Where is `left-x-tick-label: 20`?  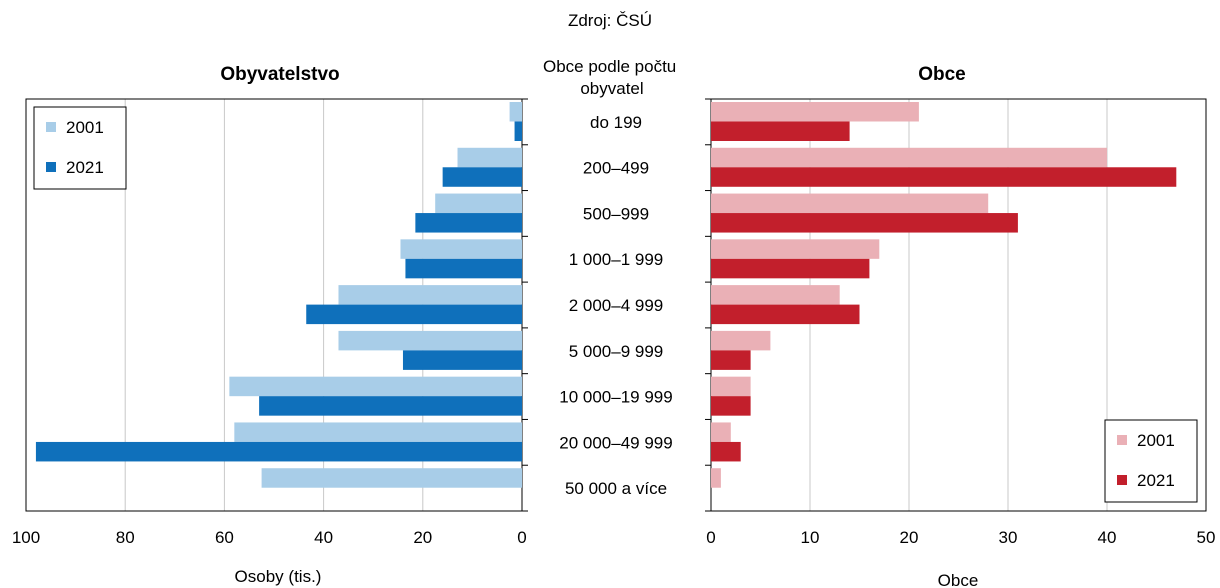
left-x-tick-label: 20 is located at coordinates (422, 537).